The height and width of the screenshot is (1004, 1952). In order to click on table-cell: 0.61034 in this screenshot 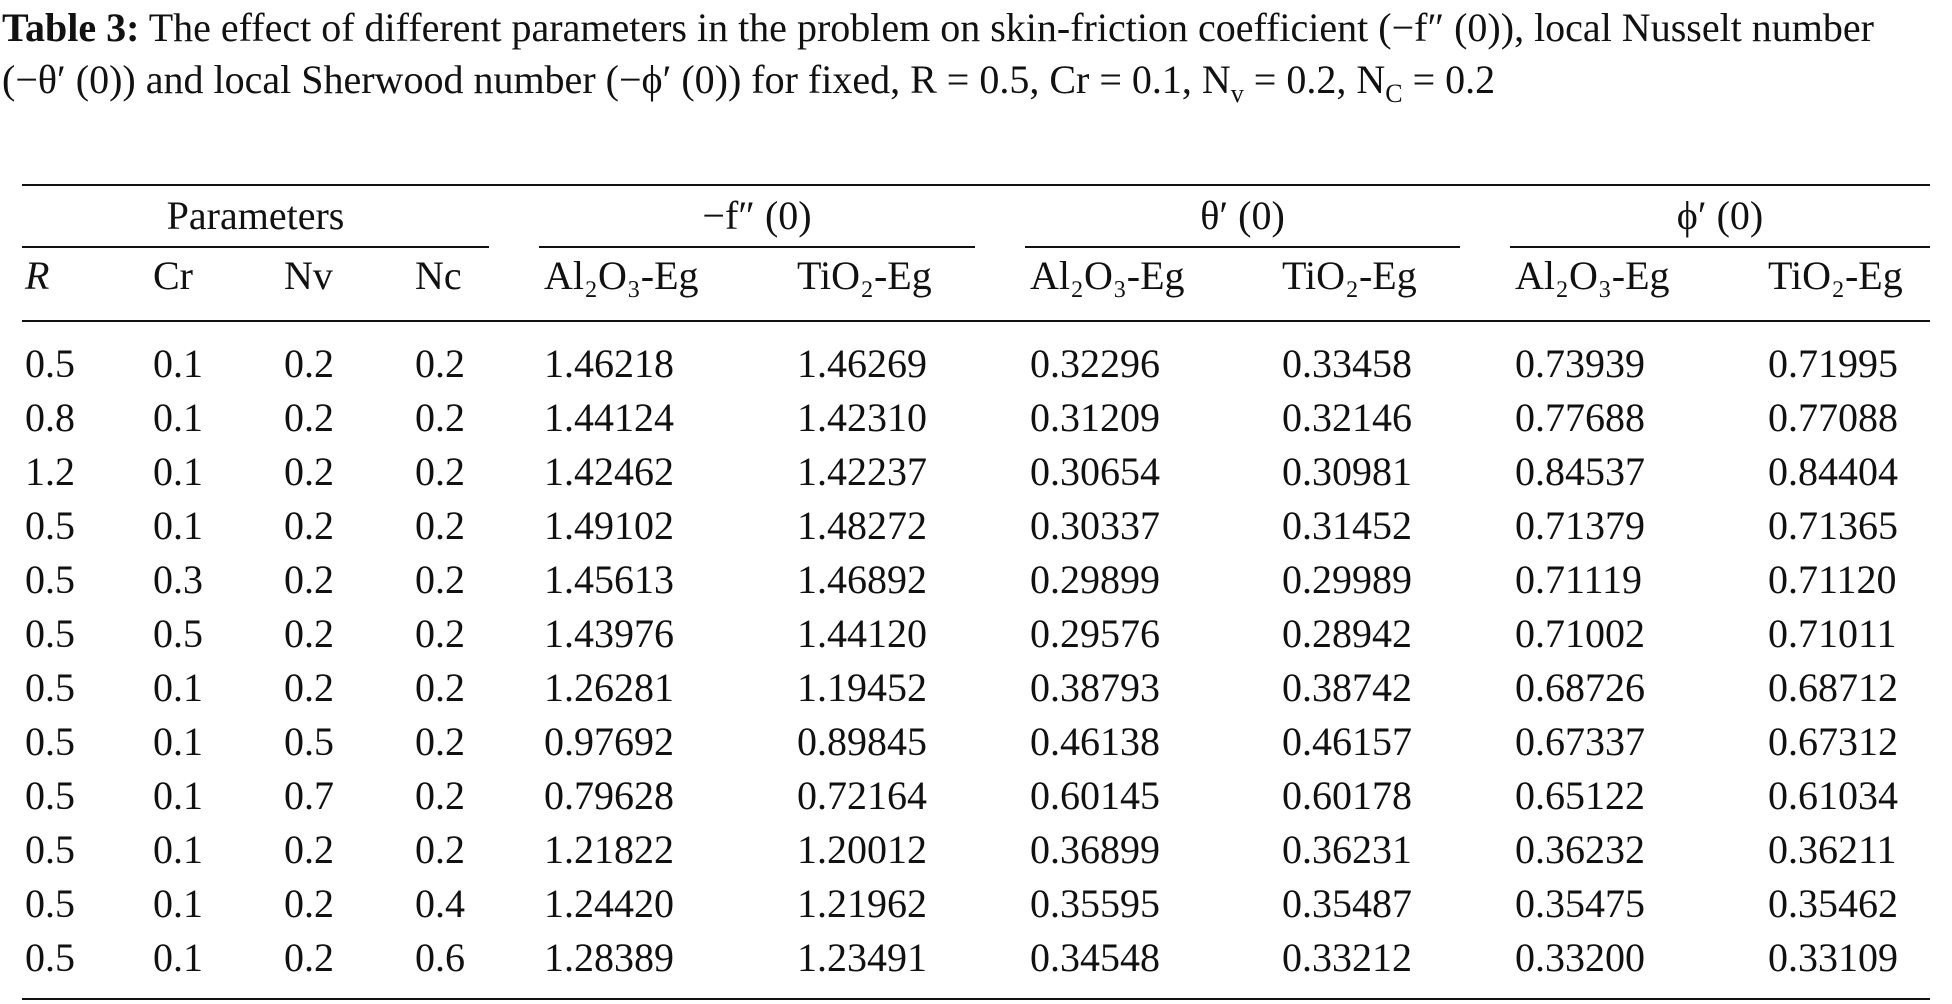, I will do `click(1833, 795)`.